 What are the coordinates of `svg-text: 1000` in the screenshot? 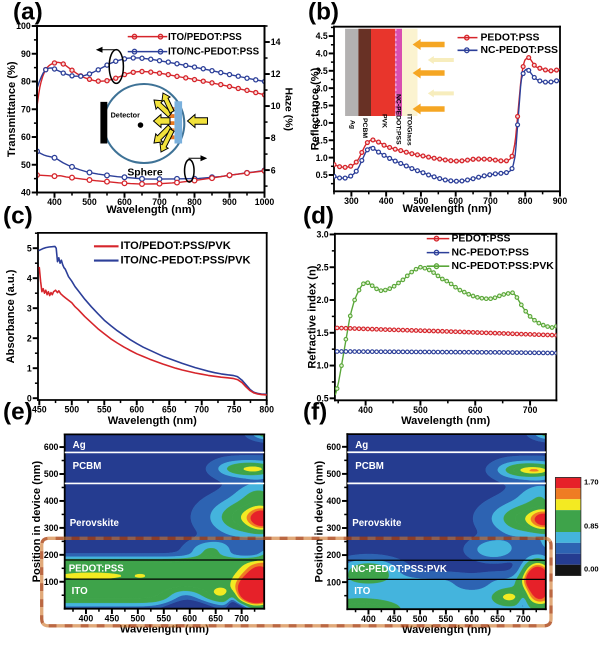 It's located at (265, 202).